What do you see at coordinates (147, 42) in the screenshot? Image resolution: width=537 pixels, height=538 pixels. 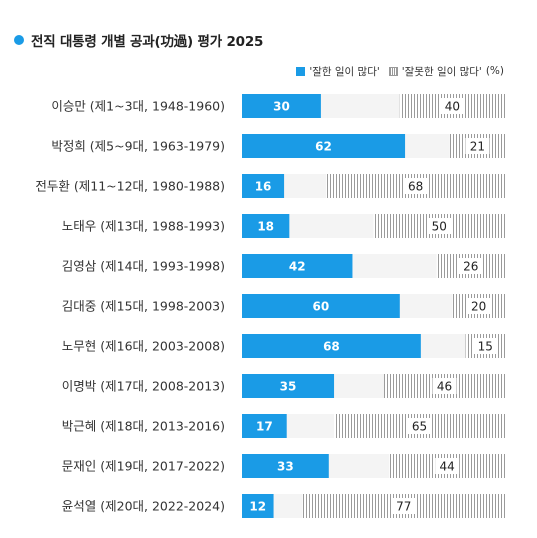 I see `title-text: 전직 대통령 개별 공과(功過) 평가 2025` at bounding box center [147, 42].